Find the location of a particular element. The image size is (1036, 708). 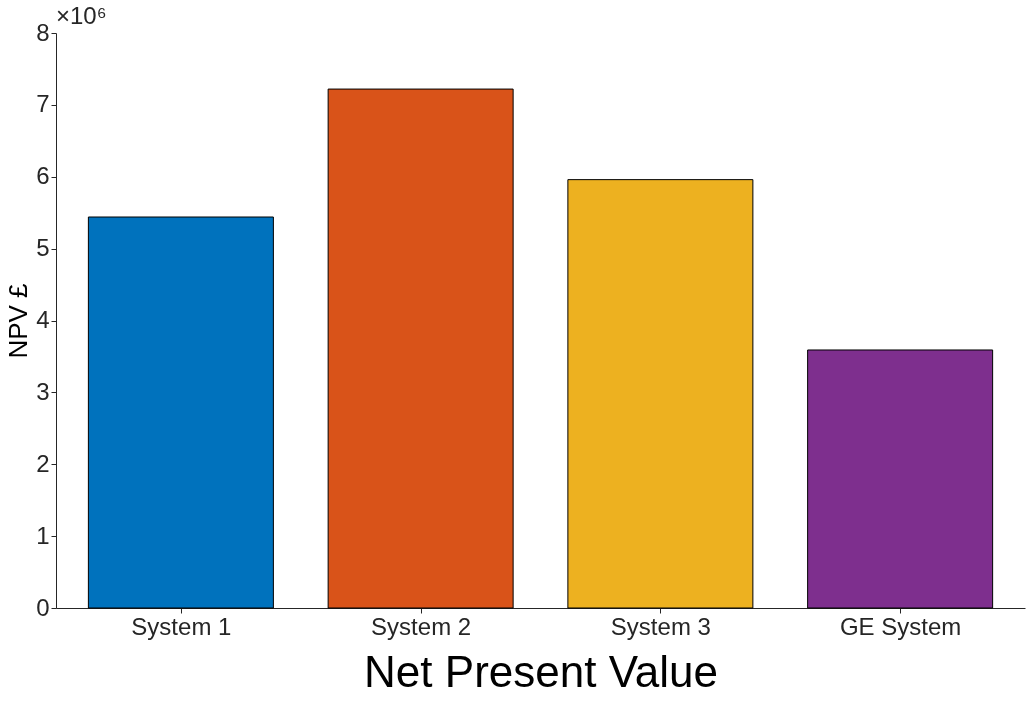

y-axis-title: NPV £ is located at coordinates (18, 320).